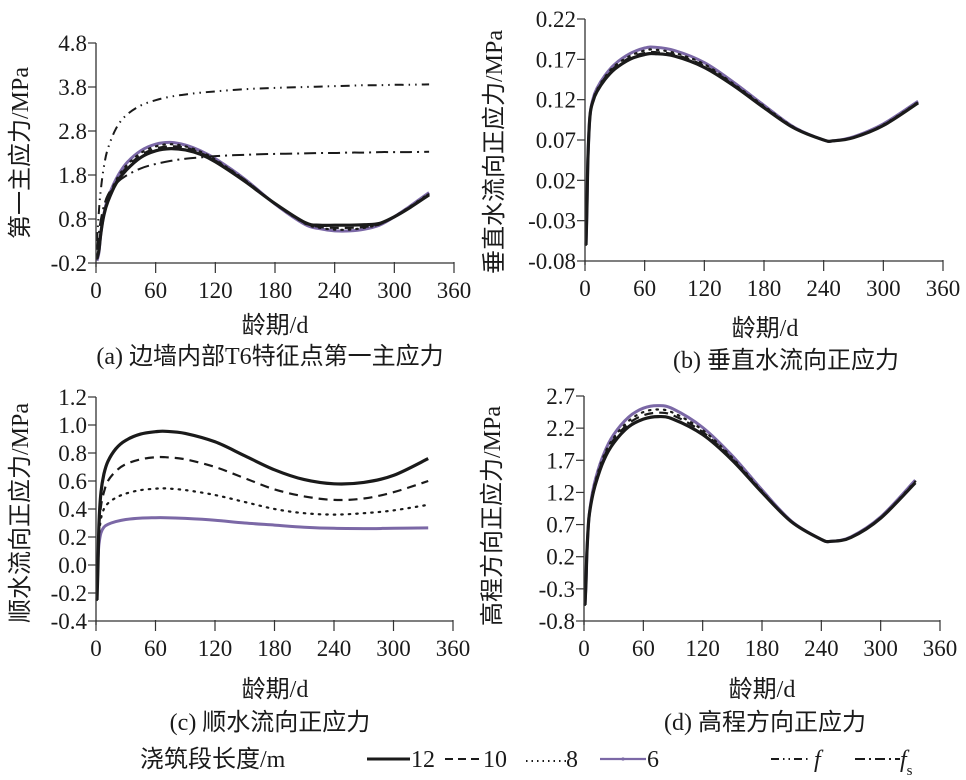  What do you see at coordinates (883, 288) in the screenshot?
I see `panel-b-xtick-label: 300` at bounding box center [883, 288].